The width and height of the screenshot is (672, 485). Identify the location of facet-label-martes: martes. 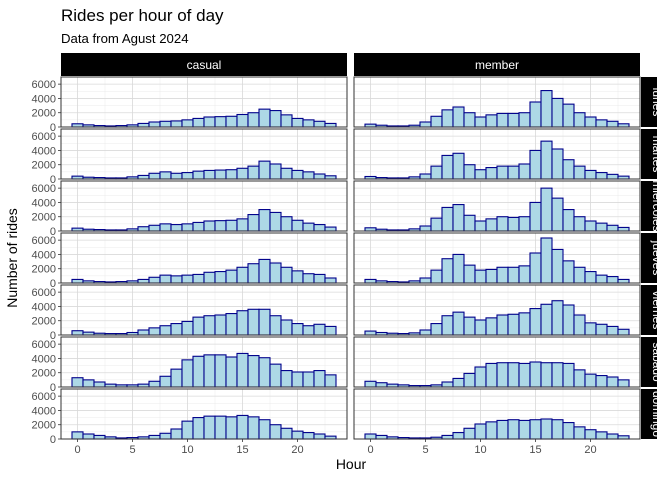
(657, 154).